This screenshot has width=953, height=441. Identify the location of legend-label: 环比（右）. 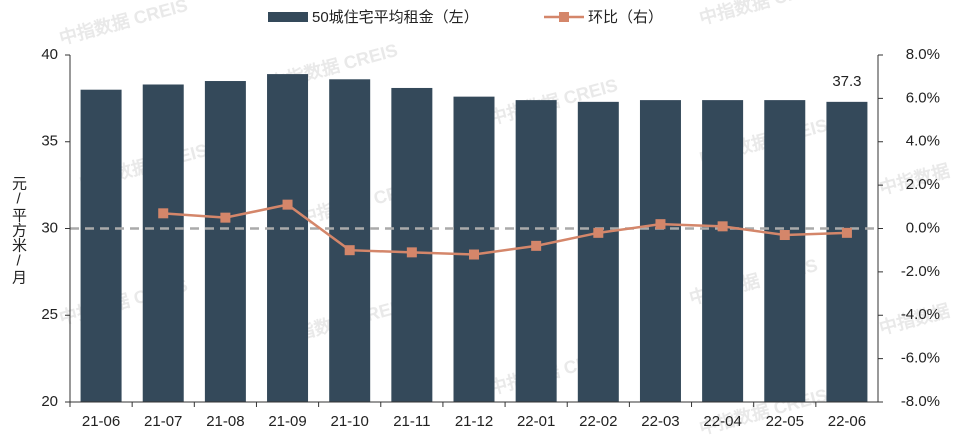
(625, 17).